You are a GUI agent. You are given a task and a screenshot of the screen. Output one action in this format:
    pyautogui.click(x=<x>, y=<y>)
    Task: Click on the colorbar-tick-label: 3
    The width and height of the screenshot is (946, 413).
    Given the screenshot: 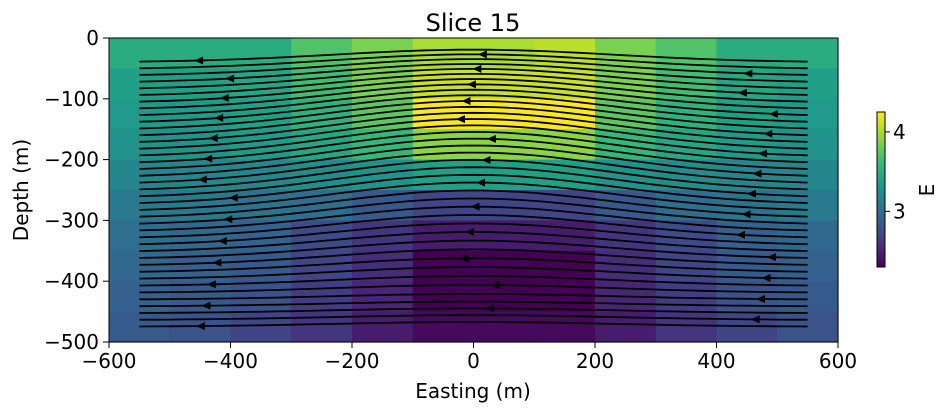 What is the action you would take?
    pyautogui.click(x=899, y=211)
    